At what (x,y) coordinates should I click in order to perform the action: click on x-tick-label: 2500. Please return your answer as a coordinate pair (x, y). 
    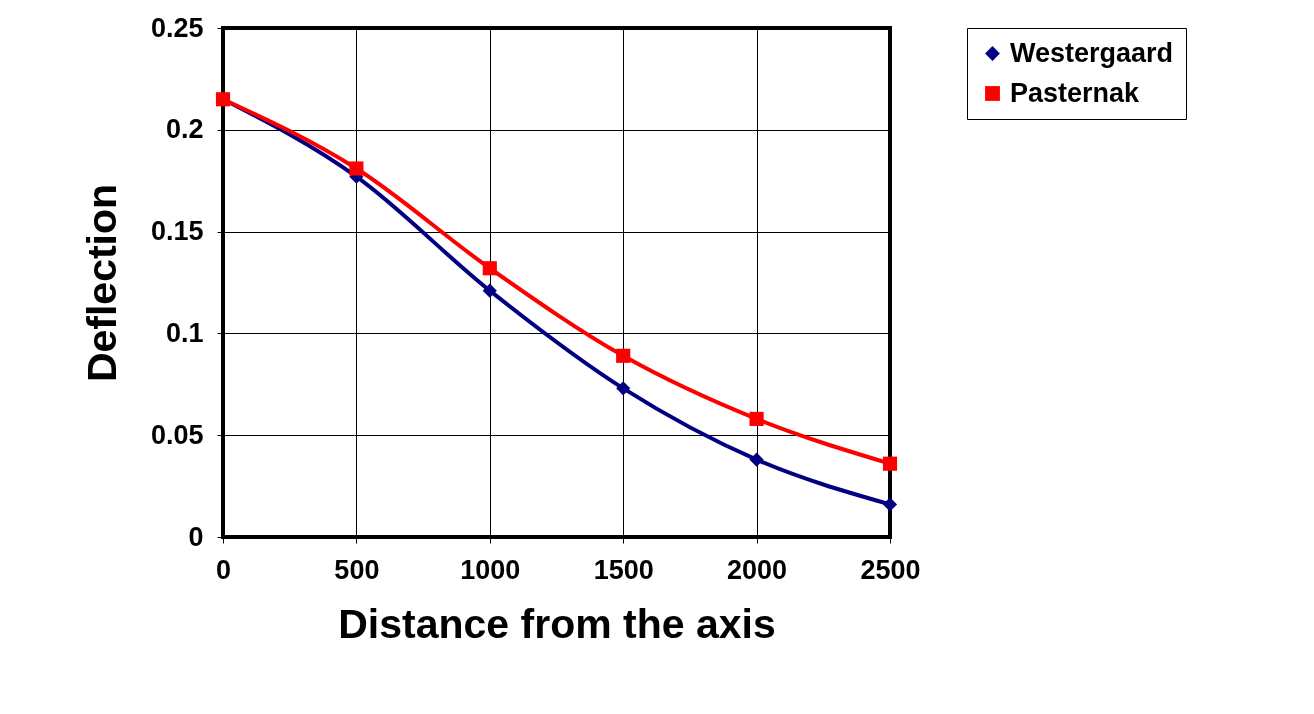
    Looking at the image, I should click on (890, 569).